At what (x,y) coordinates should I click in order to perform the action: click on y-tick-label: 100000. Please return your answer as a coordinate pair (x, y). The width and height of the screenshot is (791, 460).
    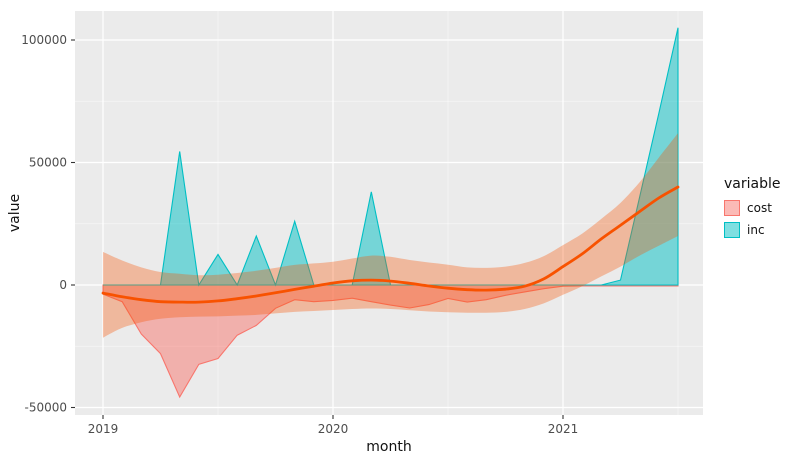
    Looking at the image, I should click on (44, 40).